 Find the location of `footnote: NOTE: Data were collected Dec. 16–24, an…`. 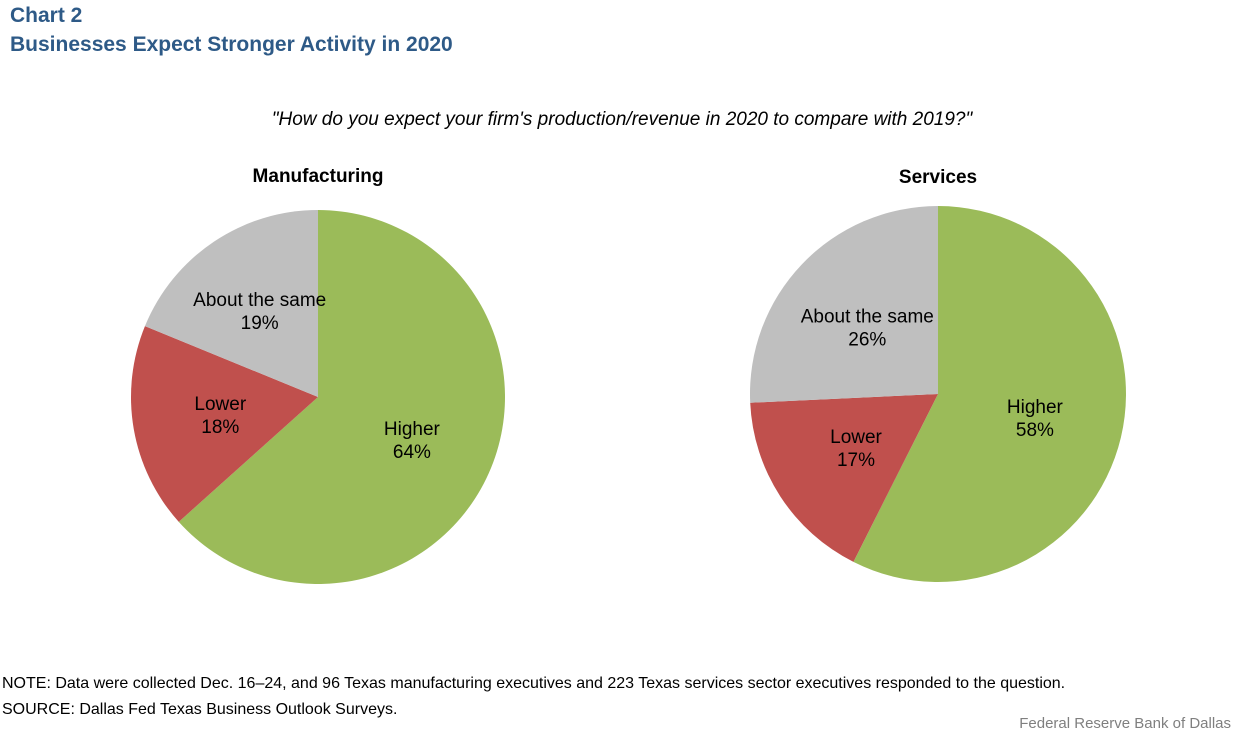

footnote: NOTE: Data were collected Dec. 16–24, an… is located at coordinates (534, 683).